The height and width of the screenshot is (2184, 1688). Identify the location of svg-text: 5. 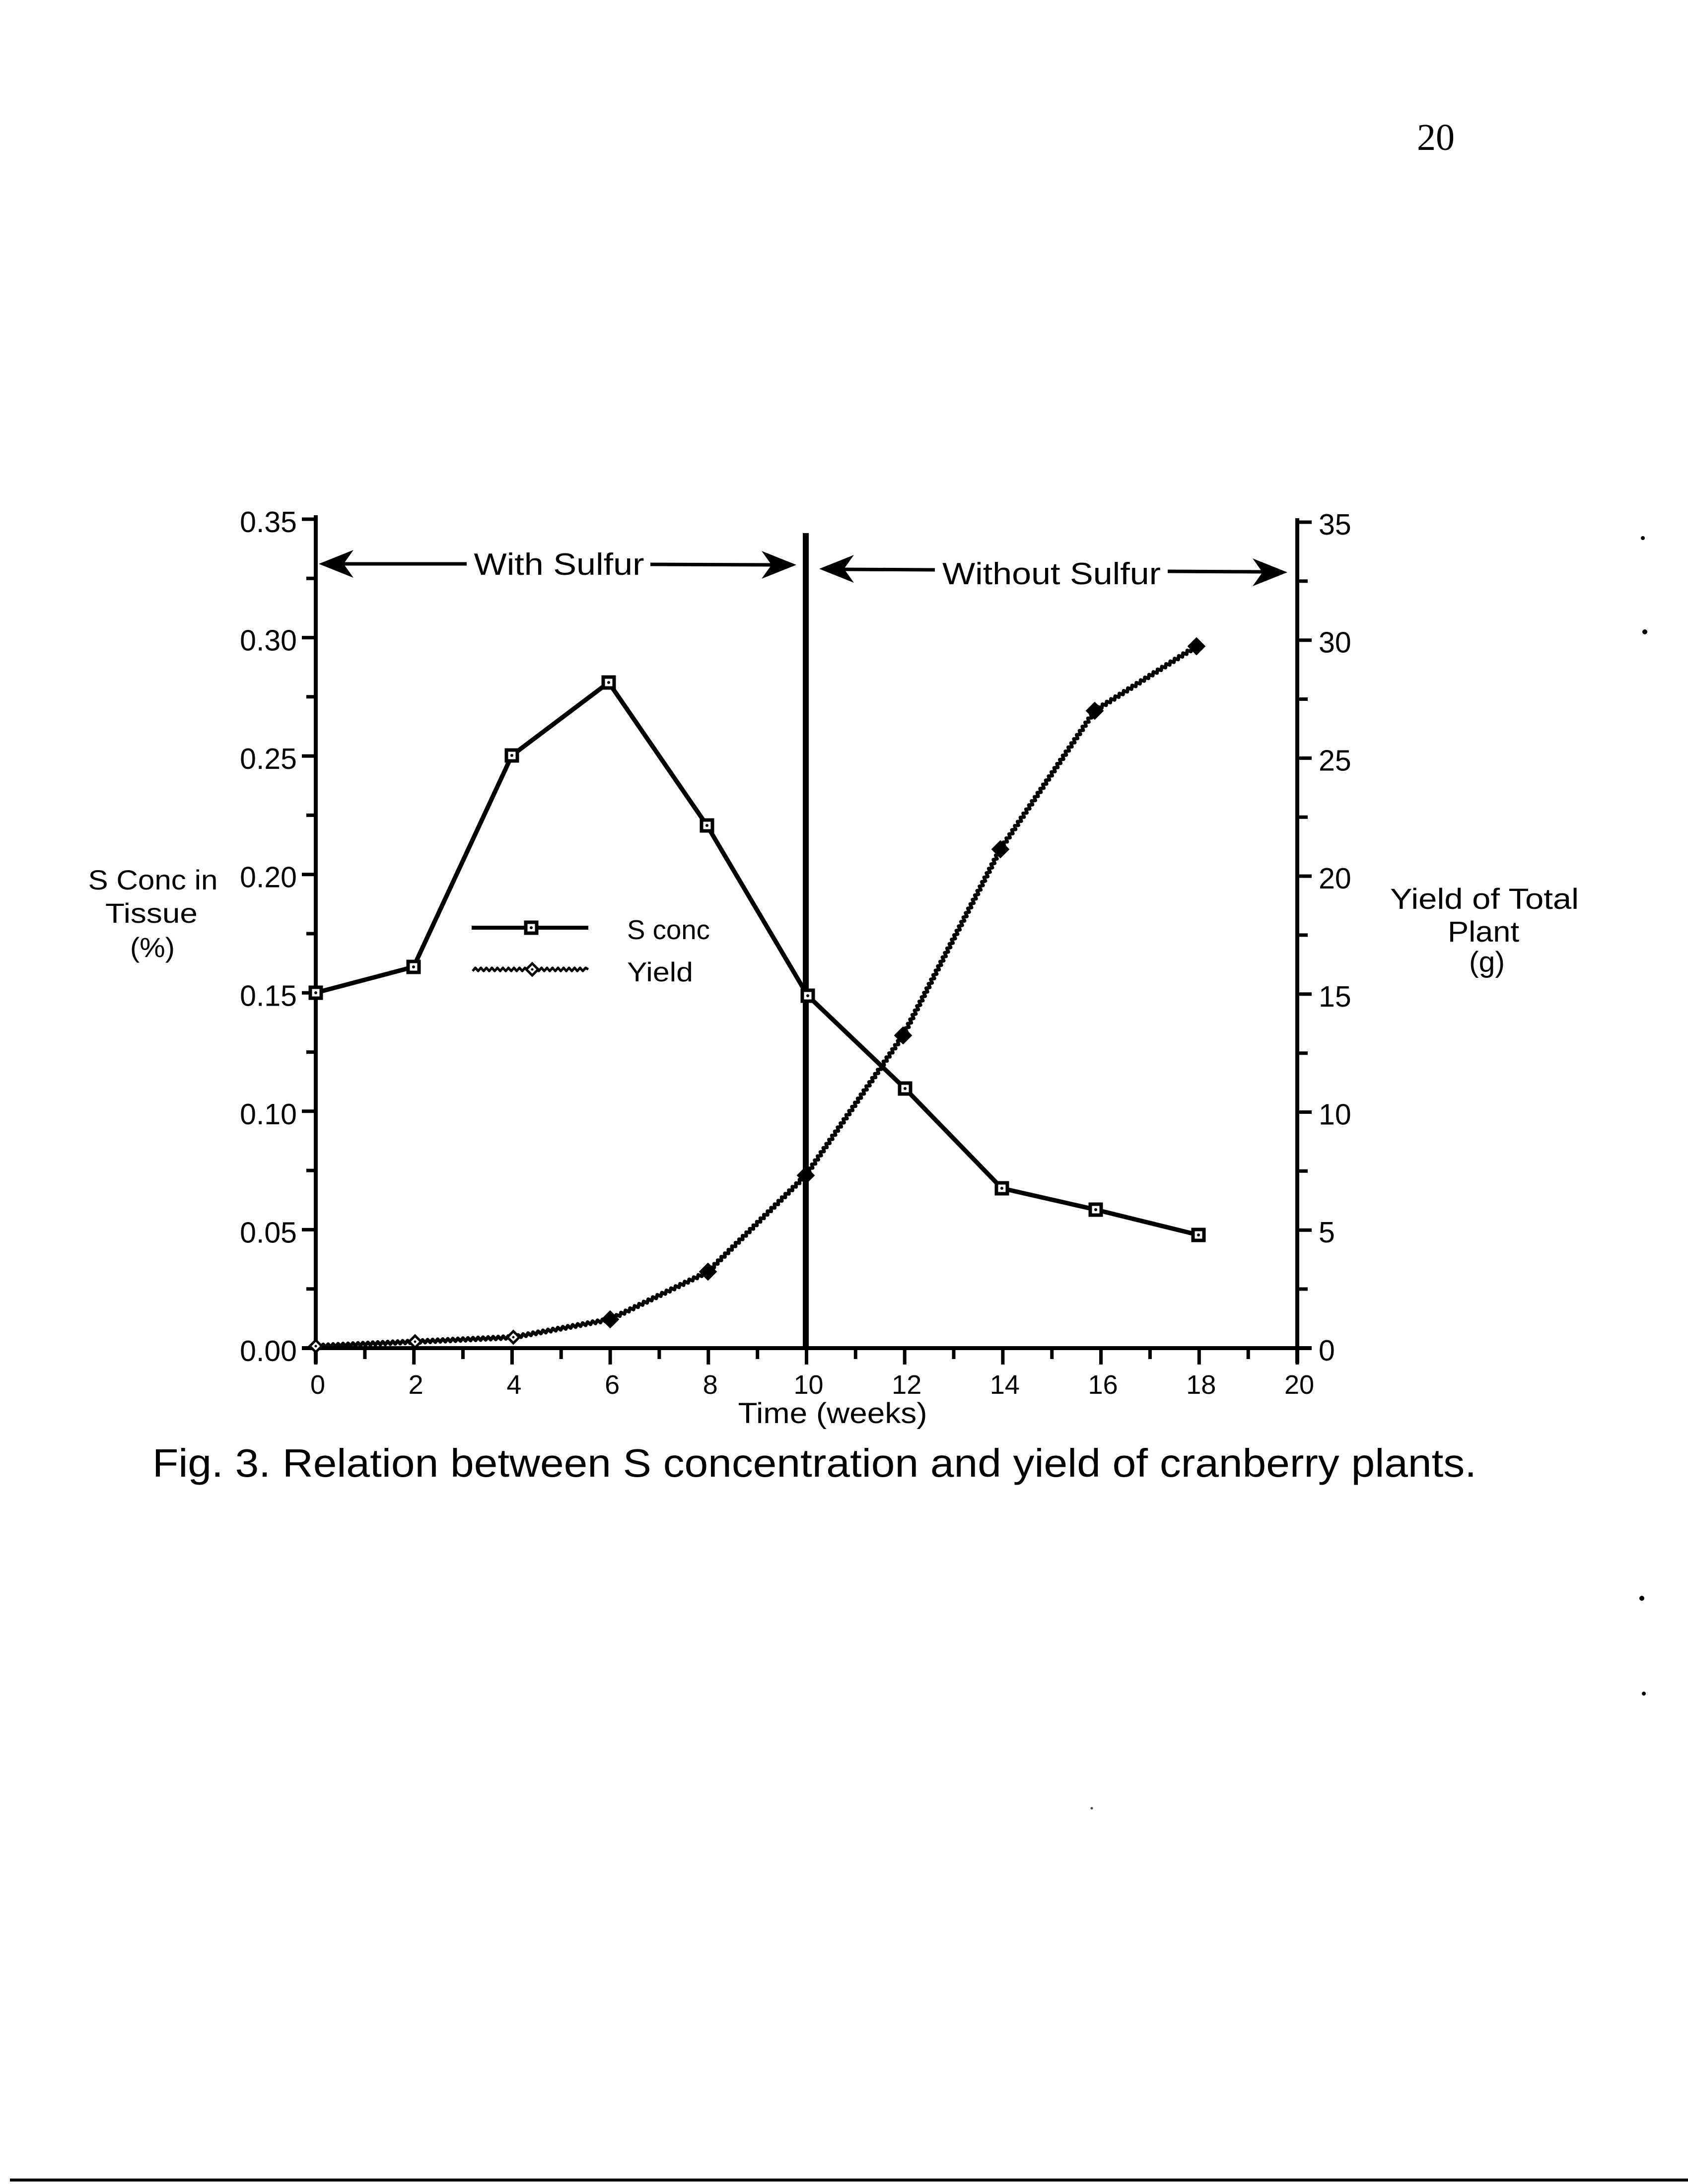
(1327, 1232).